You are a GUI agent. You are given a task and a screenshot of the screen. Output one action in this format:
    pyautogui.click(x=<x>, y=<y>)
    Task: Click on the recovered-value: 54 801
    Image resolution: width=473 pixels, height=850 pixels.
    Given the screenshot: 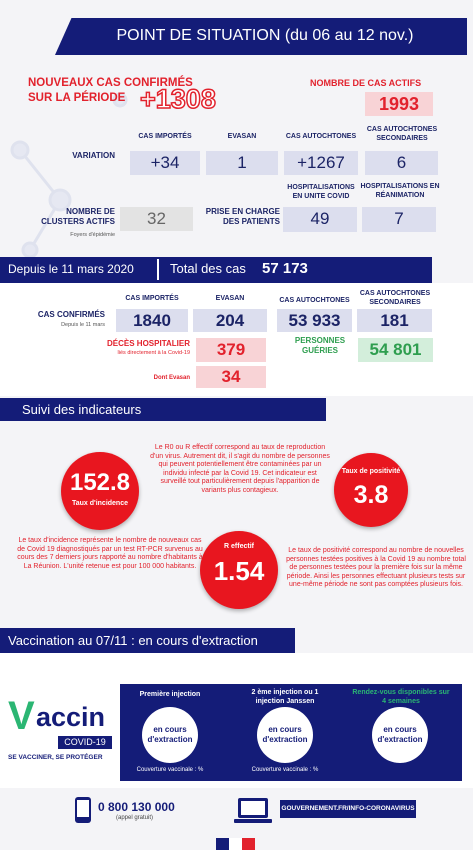 What is the action you would take?
    pyautogui.click(x=395, y=350)
    